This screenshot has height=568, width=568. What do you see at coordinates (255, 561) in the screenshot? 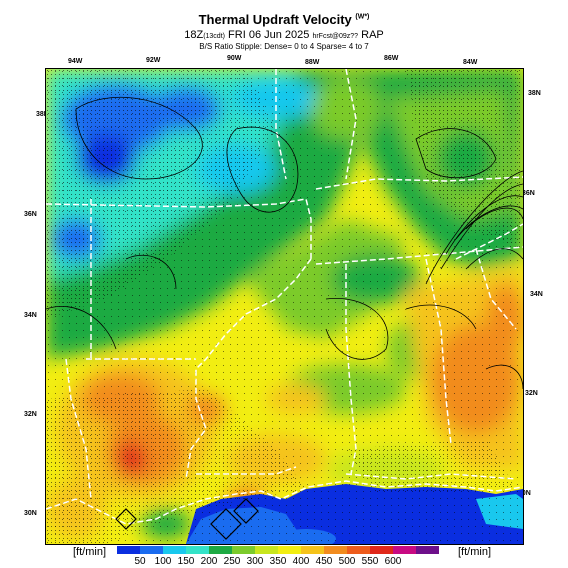
I see `colorbar-tick-label: 300` at bounding box center [255, 561].